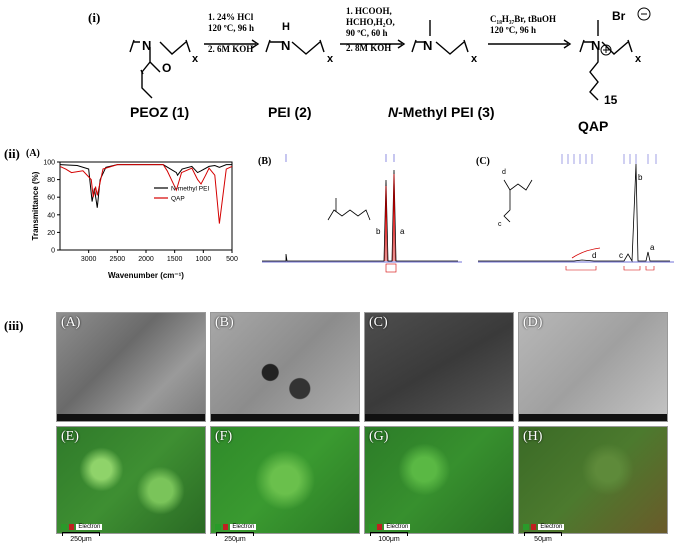 The image size is (678, 543). What do you see at coordinates (51, 233) in the screenshot?
I see `ftir-ytick-label: 20` at bounding box center [51, 233].